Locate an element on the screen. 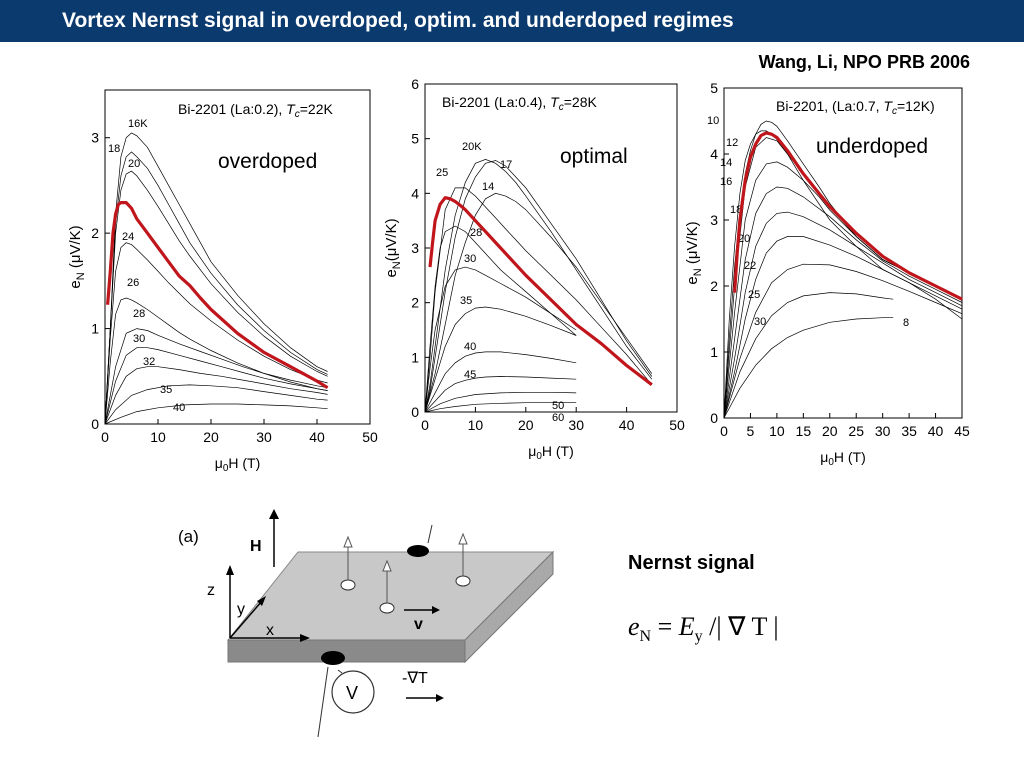  sample-label: Bi-2201, (La:0.7, Tc=12K) is located at coordinates (855, 107).